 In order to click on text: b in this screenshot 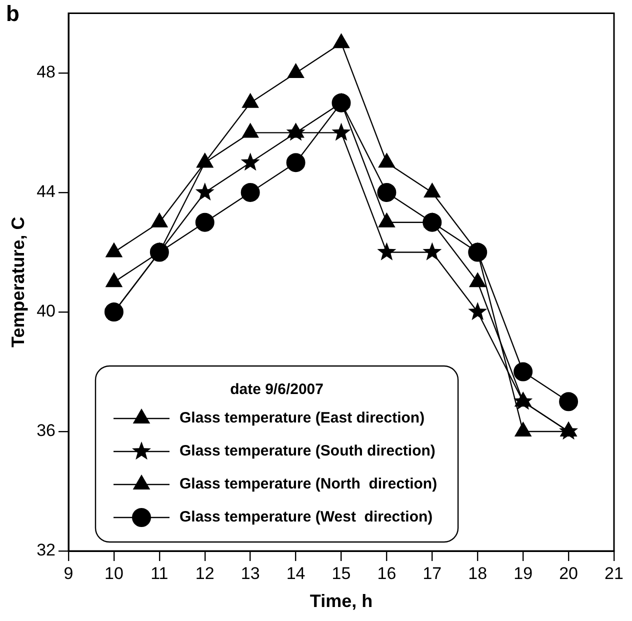, I will do `click(13, 13)`.